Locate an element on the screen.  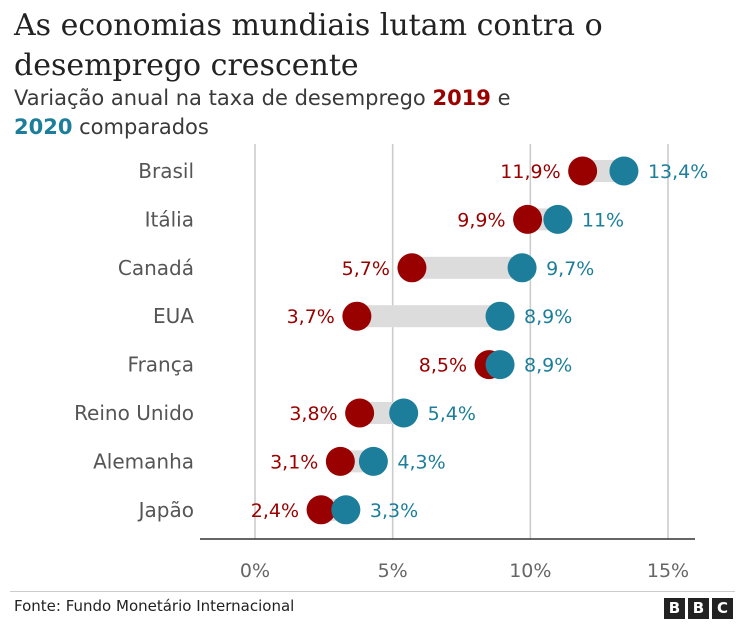
subtitle-suffix: comparados is located at coordinates (144, 127).